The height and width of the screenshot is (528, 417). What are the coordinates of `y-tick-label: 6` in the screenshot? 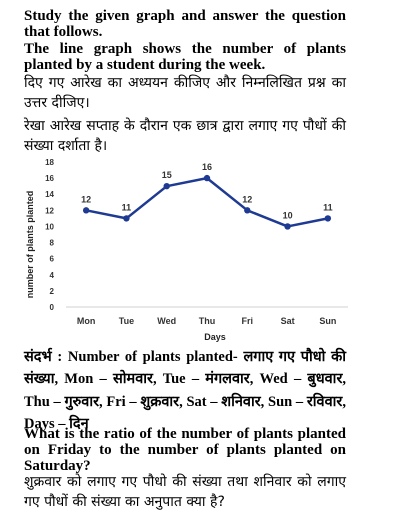 It's located at (52, 259).